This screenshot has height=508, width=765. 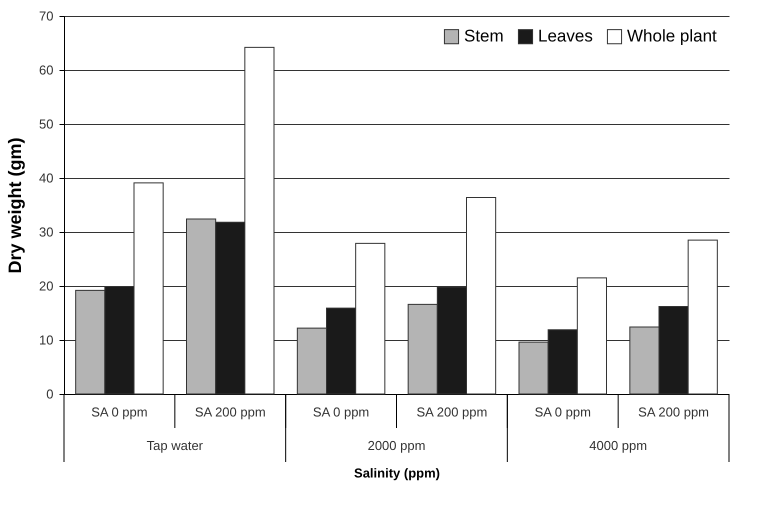 I want to click on legend-label: Leaves, so click(x=565, y=36).